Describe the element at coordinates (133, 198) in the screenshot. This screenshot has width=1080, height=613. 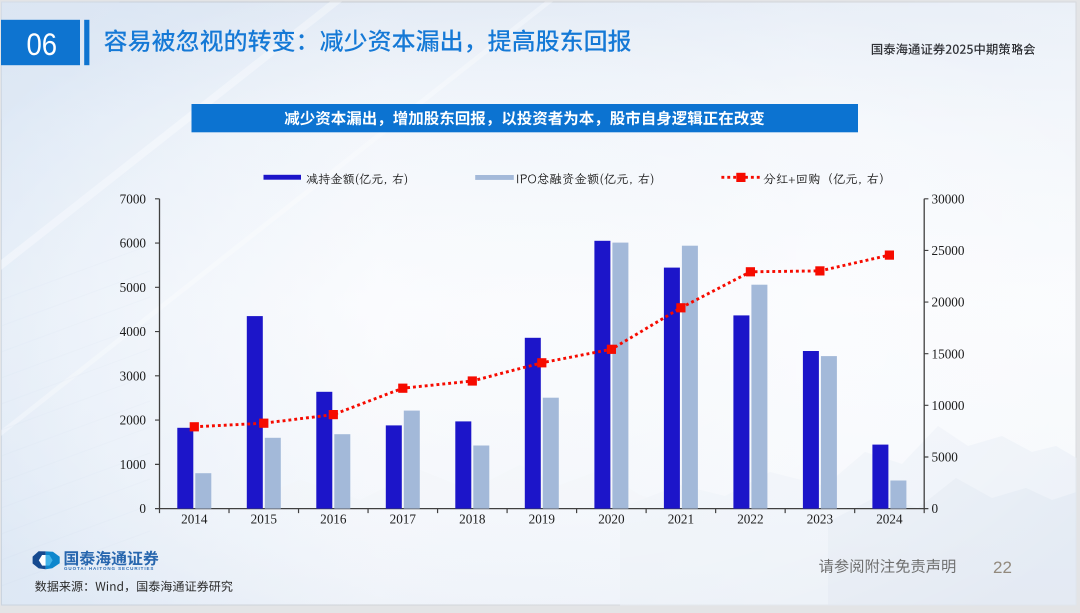
I see `svg-text: 7000` at that location.